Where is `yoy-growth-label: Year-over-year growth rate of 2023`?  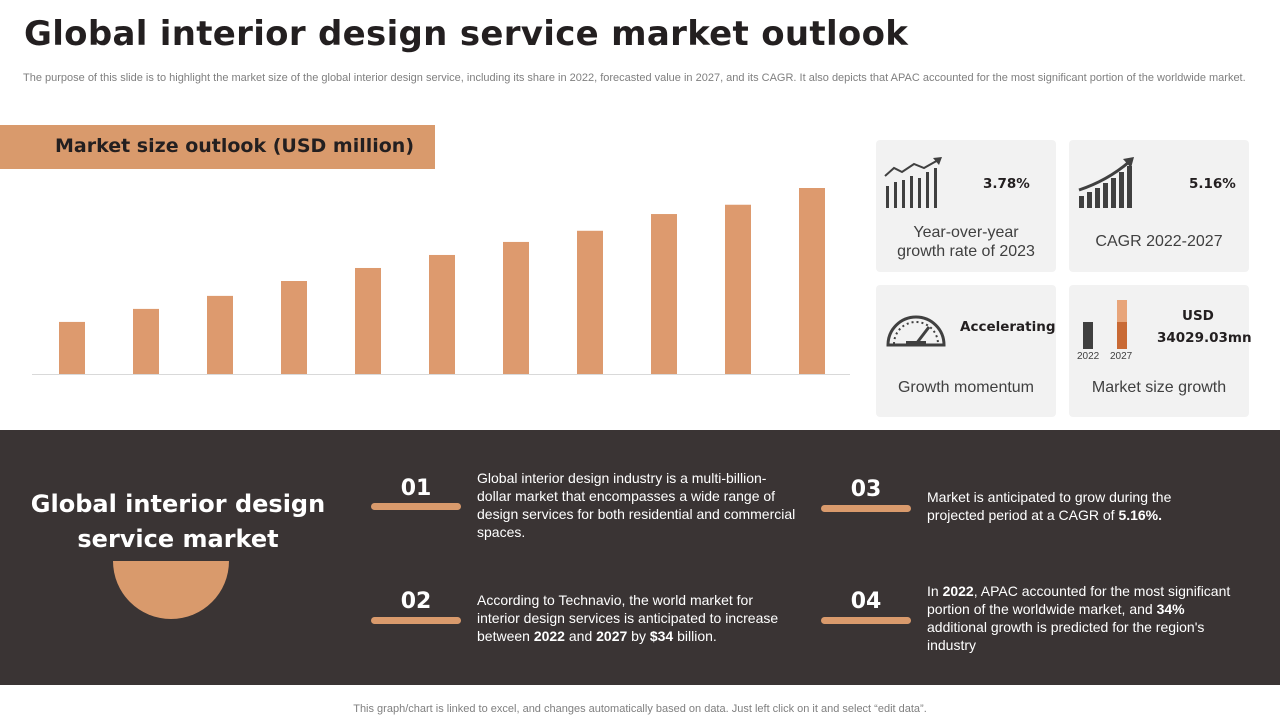
yoy-growth-label: Year-over-year growth rate of 2023 is located at coordinates (966, 242).